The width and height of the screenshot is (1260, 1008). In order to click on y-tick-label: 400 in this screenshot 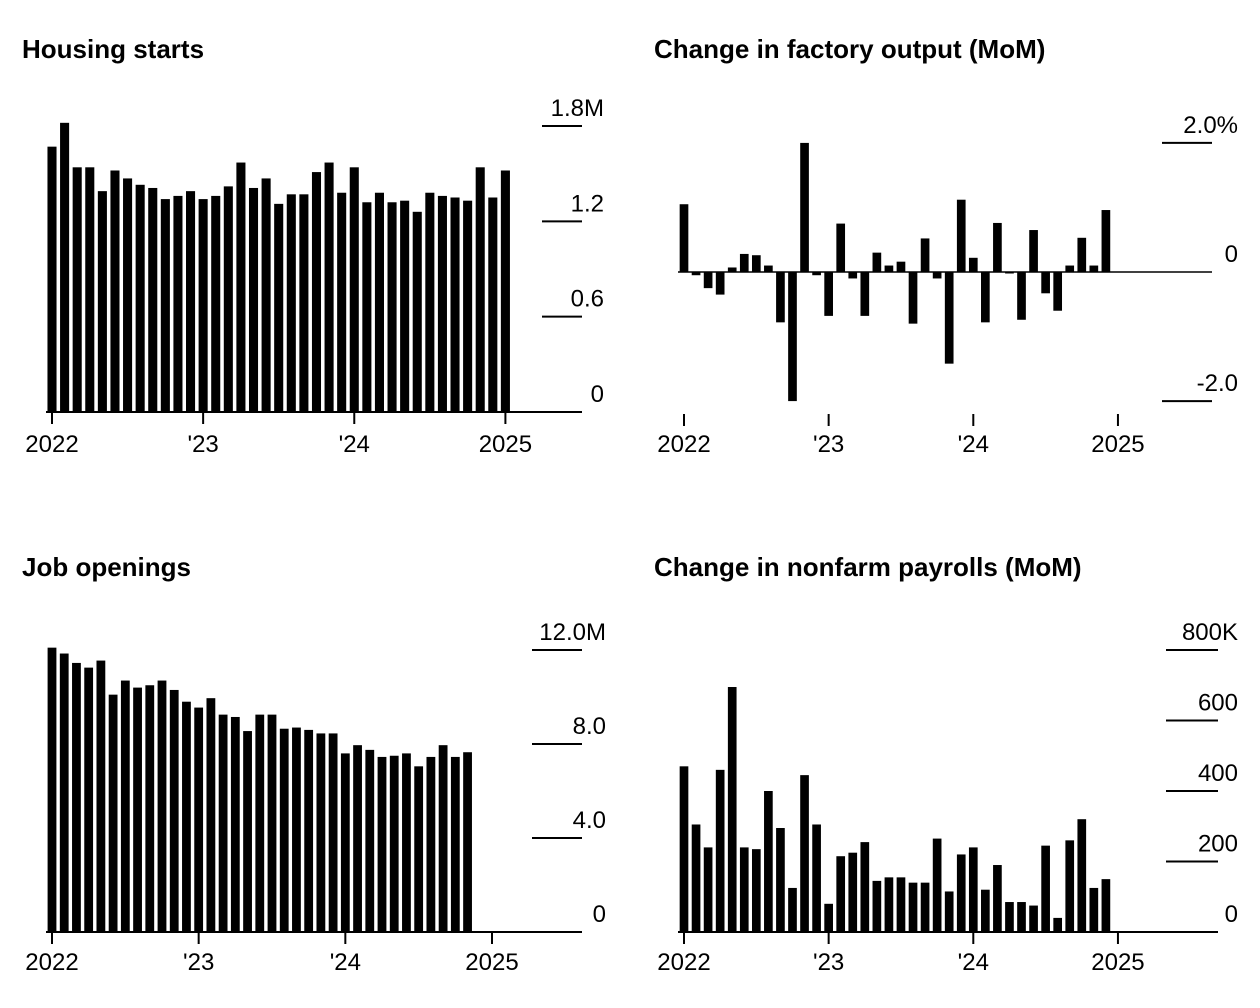, I will do `click(1218, 773)`.